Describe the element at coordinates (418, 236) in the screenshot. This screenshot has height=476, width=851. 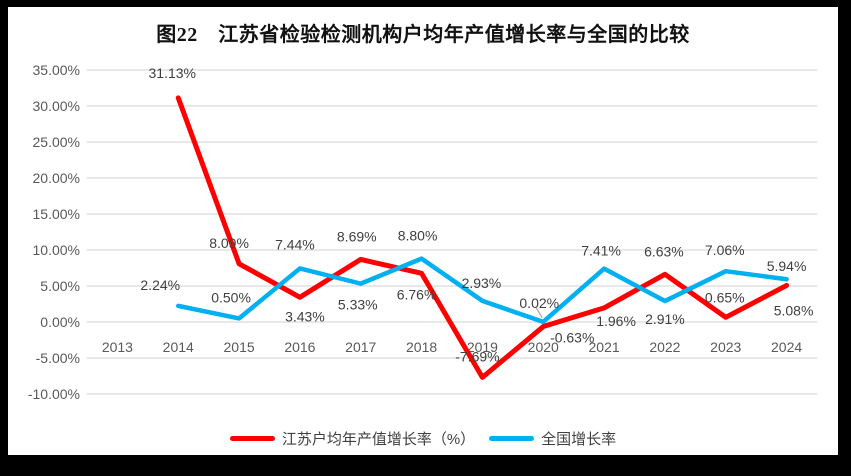
I see `data-label: 8.80%` at that location.